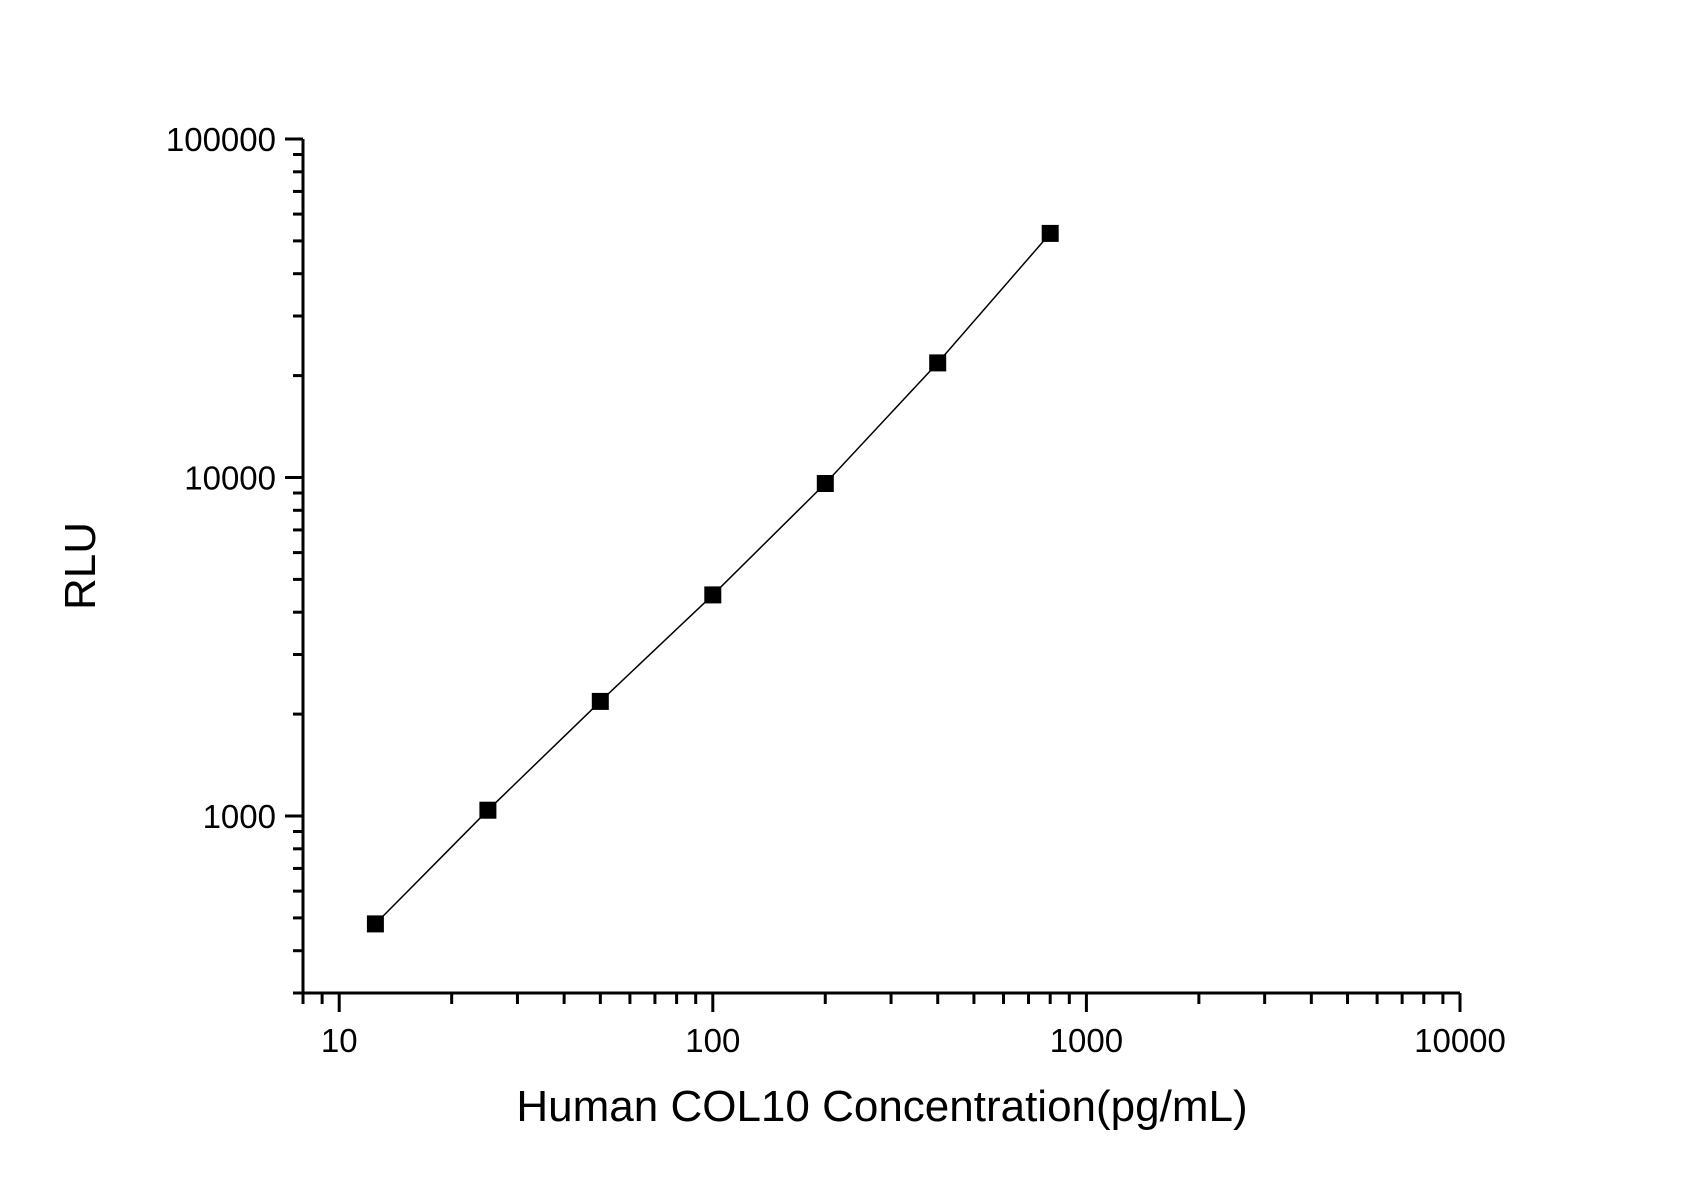  I want to click on x-axis: 10 100 1000 10000, so click(903, 1025).